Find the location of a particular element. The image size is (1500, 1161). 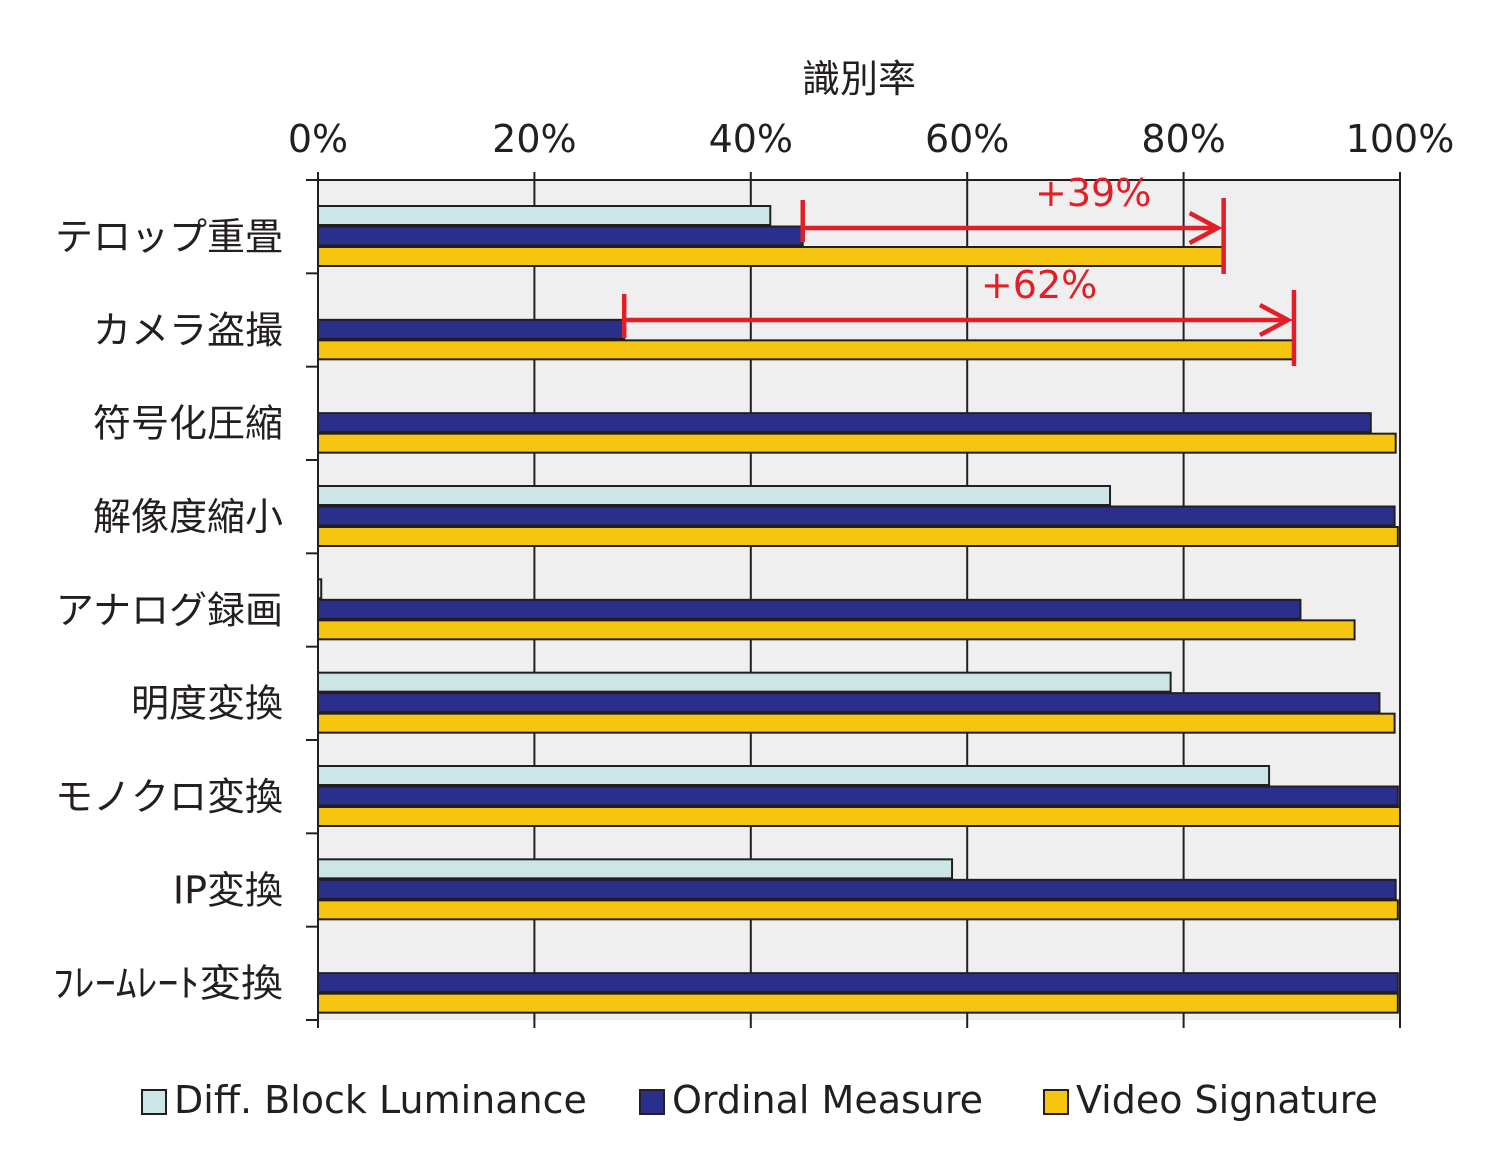

category-label: カメラ盗撮 is located at coordinates (188, 330).